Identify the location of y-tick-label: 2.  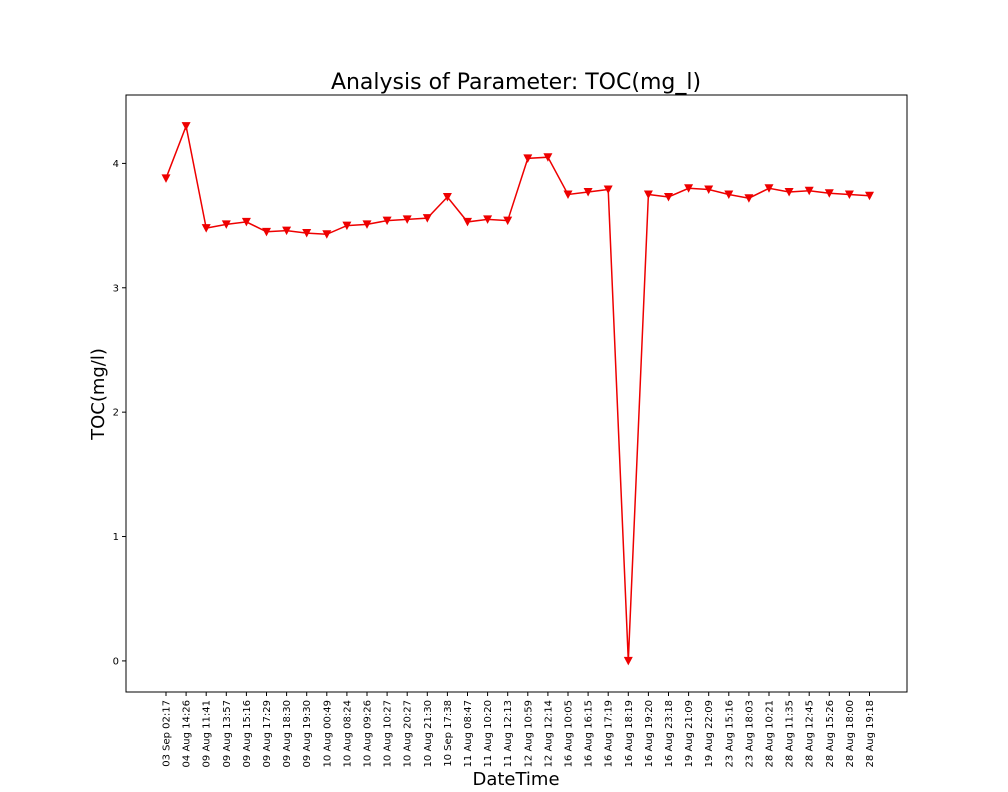
(116, 413).